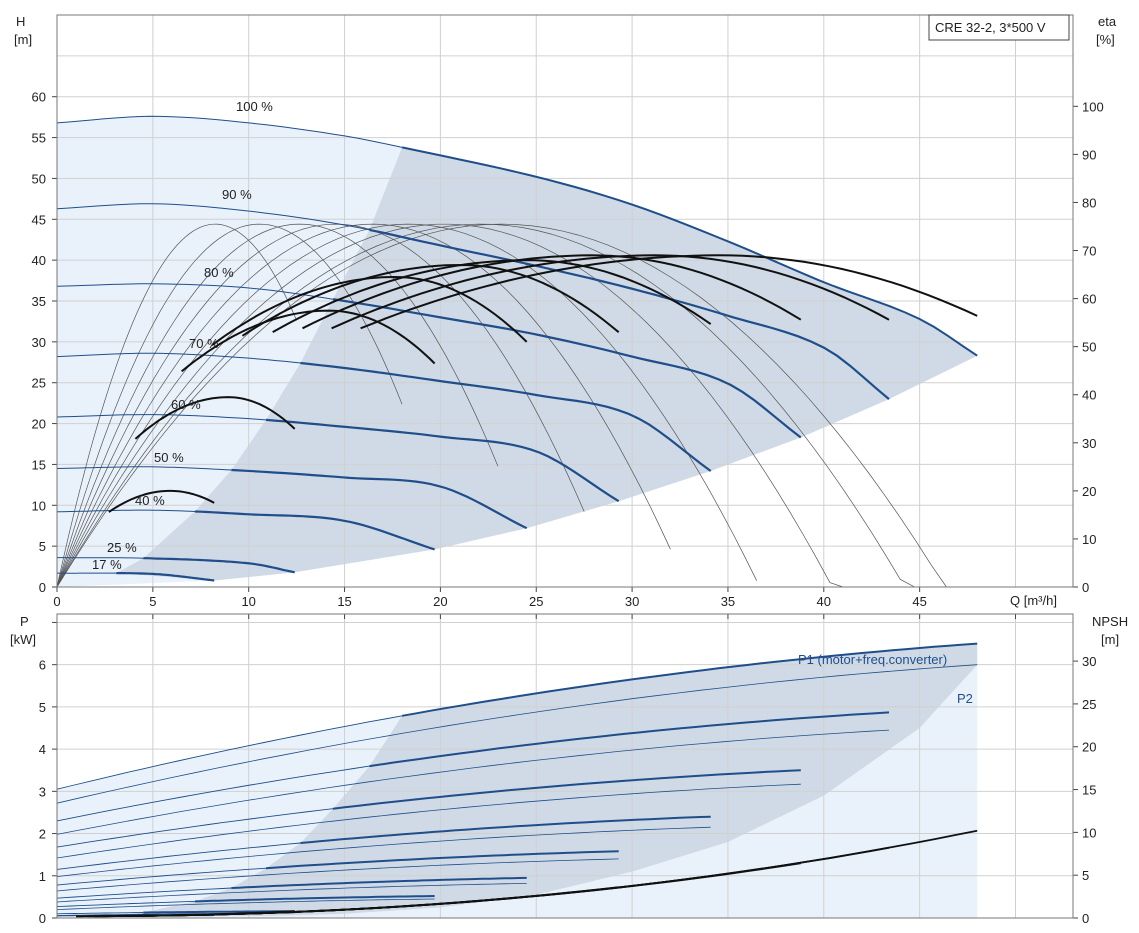 This screenshot has width=1139, height=933. What do you see at coordinates (1089, 704) in the screenshot?
I see `npsh-tick-label: 25` at bounding box center [1089, 704].